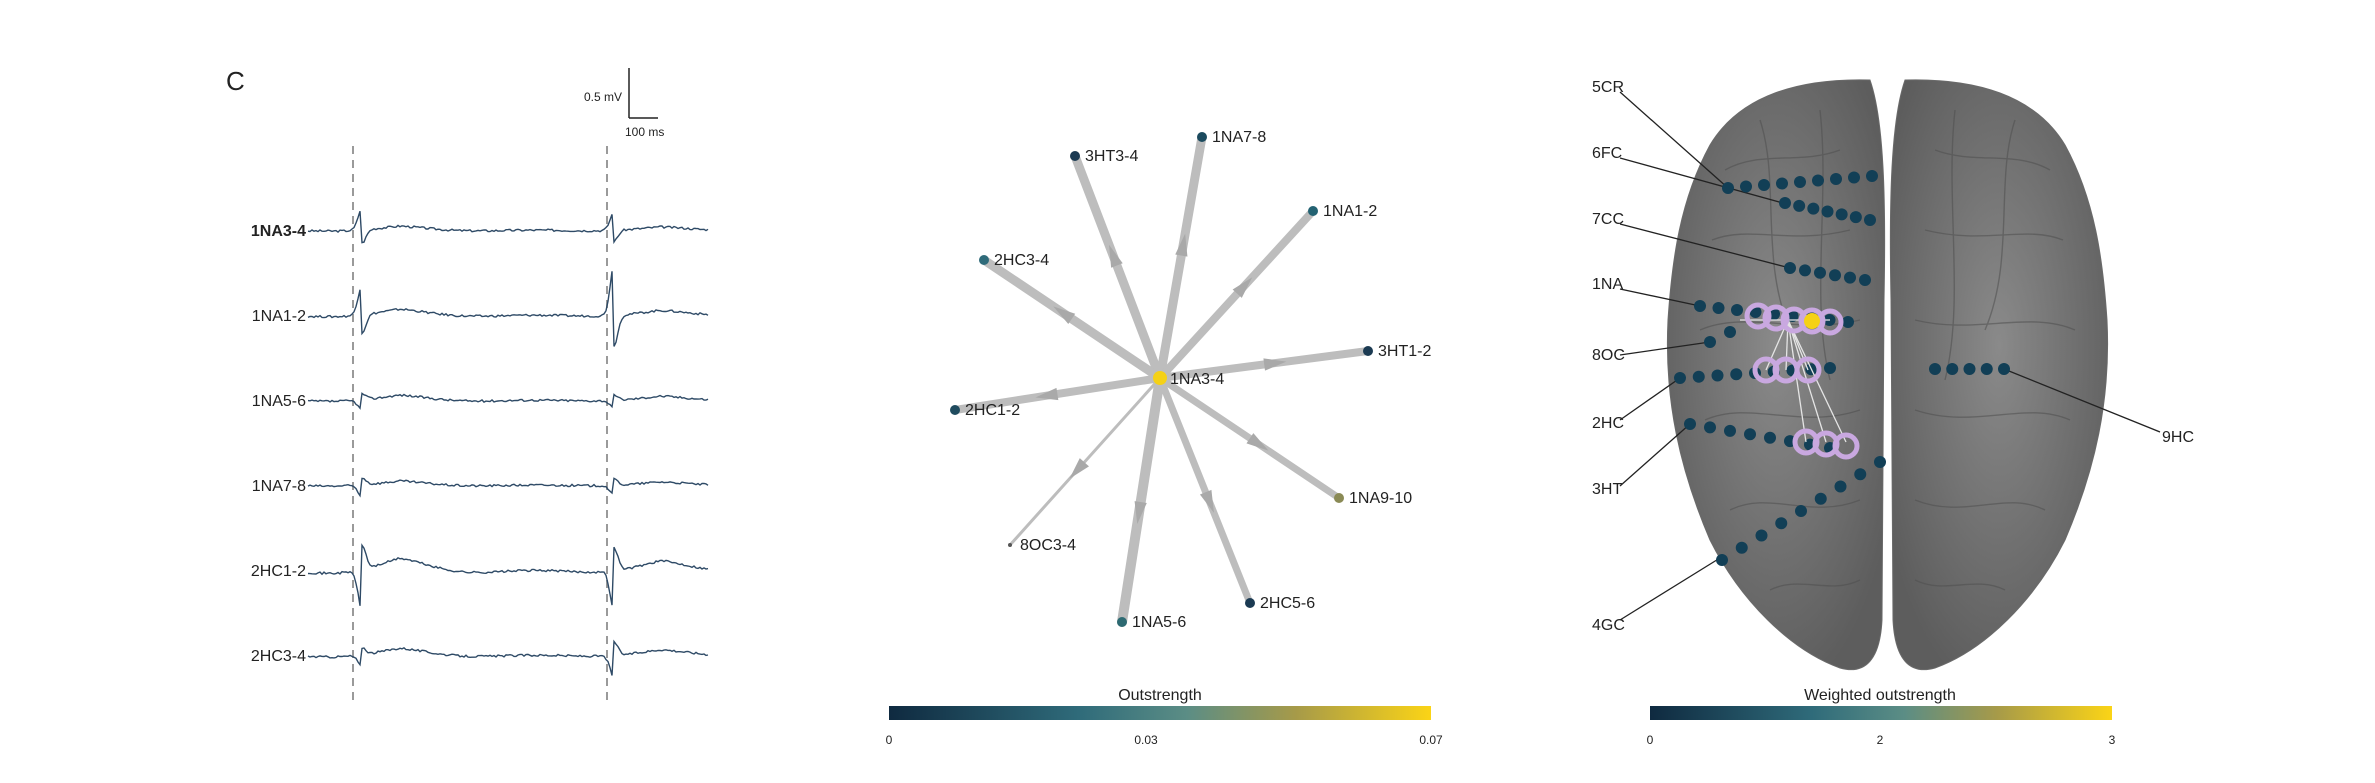  Describe the element at coordinates (1812, 321) in the screenshot. I see `source-contact` at that location.